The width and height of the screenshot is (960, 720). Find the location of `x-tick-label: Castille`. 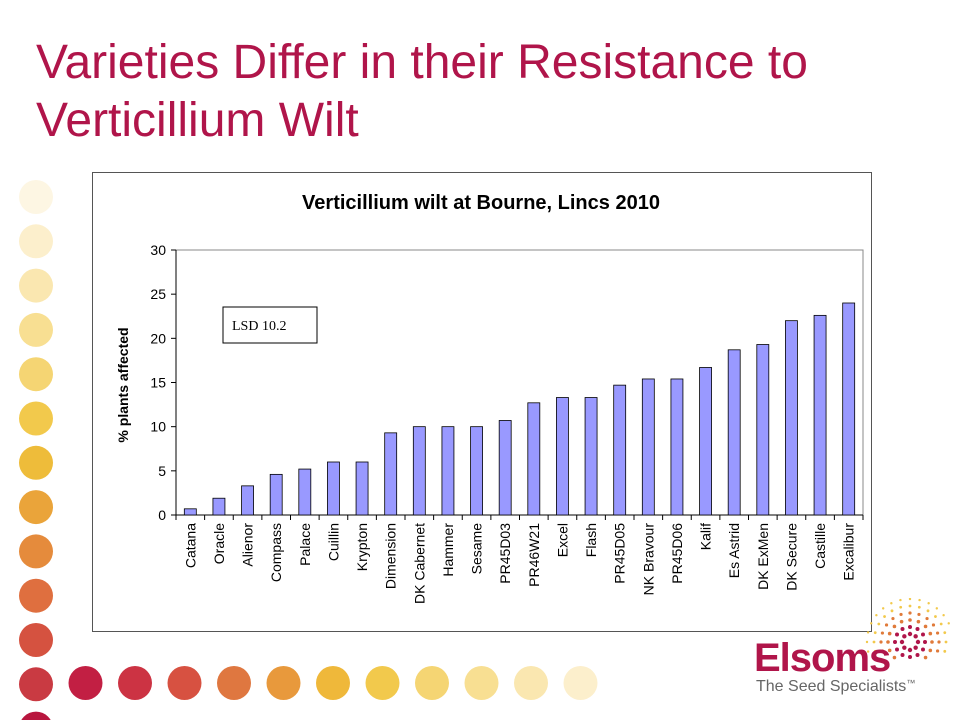

x-tick-label: Castille is located at coordinates (820, 546).